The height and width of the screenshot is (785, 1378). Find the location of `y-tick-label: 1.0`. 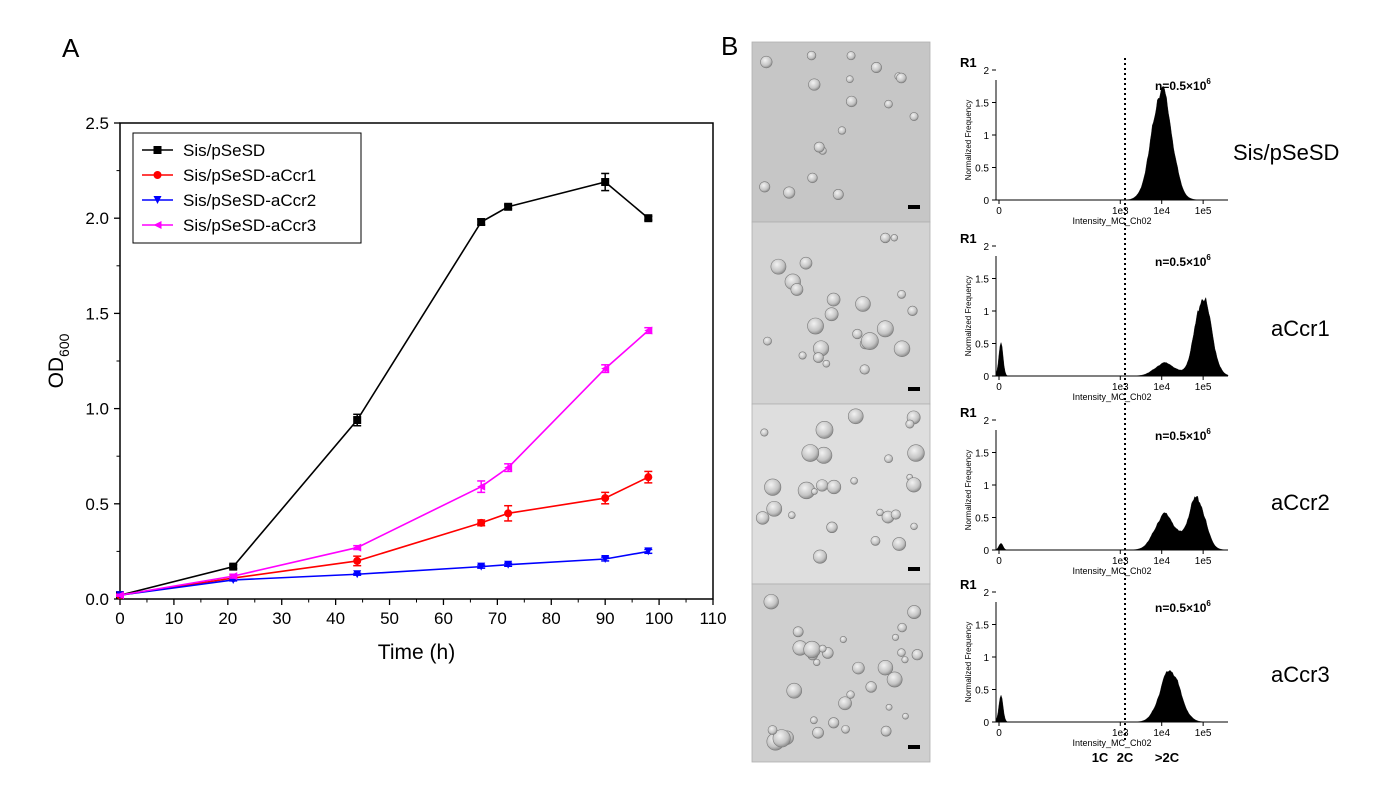

y-tick-label: 1.0 is located at coordinates (97, 409).